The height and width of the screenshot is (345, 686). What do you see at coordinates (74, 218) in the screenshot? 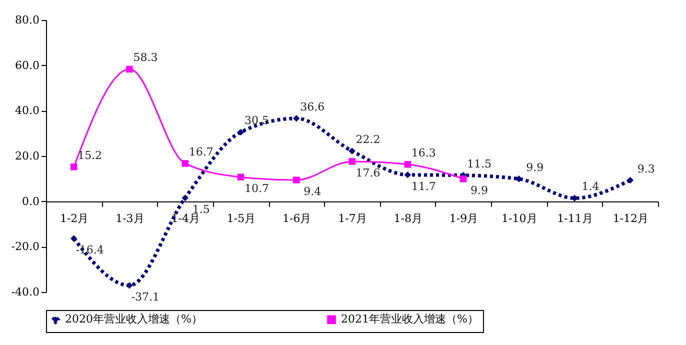
I see `x-tick-label: 1-2月` at bounding box center [74, 218].